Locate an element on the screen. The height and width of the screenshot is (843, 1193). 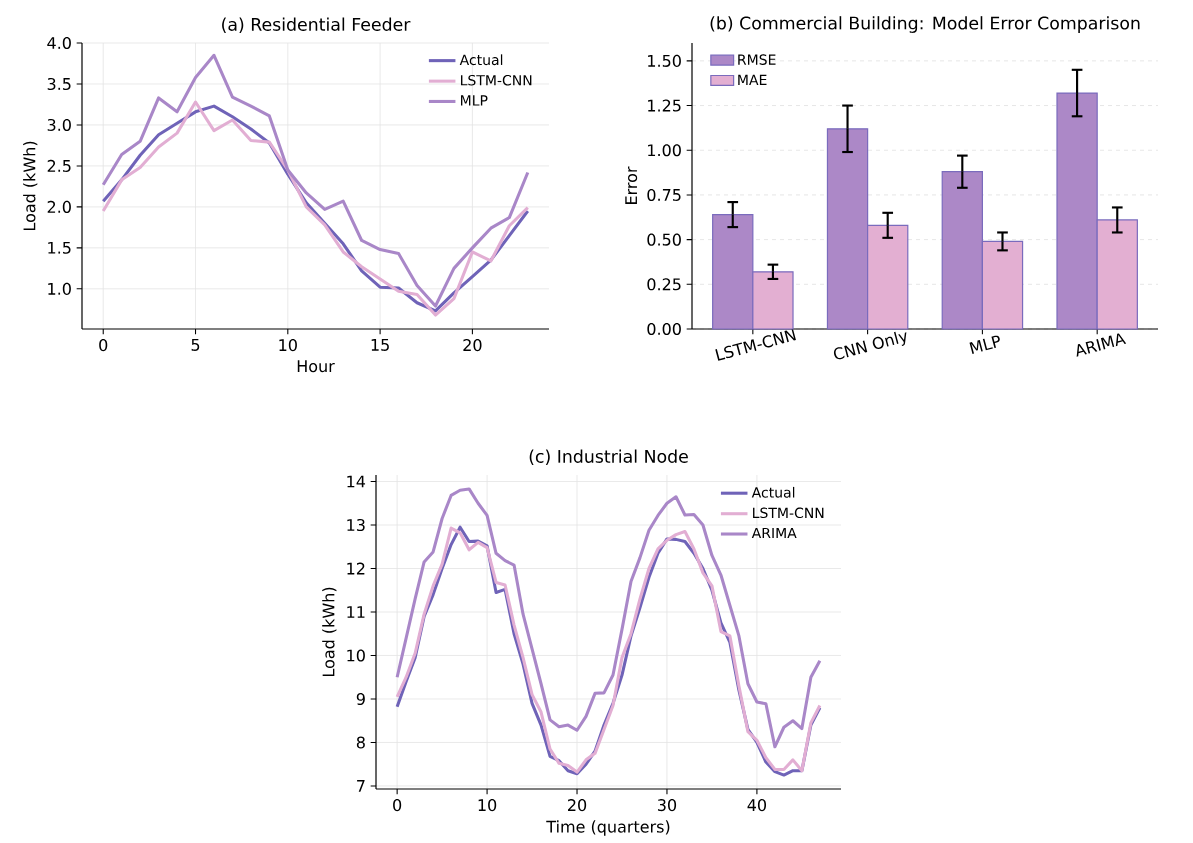
x-tick-label: 15 is located at coordinates (380, 345).